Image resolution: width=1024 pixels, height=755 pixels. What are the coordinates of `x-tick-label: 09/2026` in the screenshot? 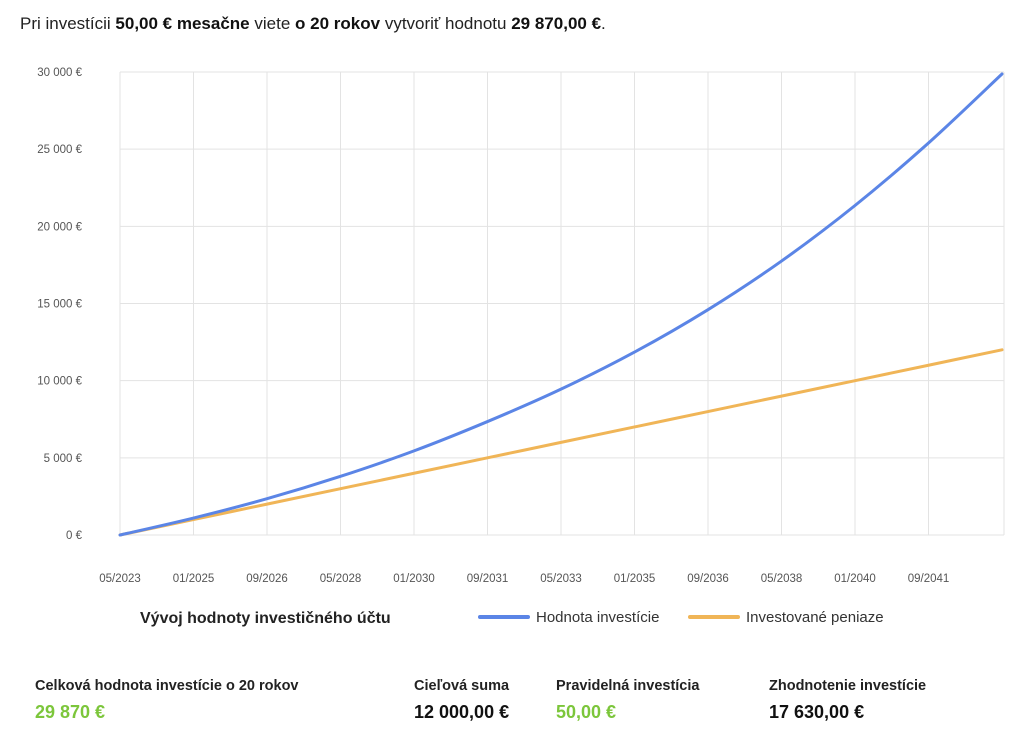 It's located at (267, 579).